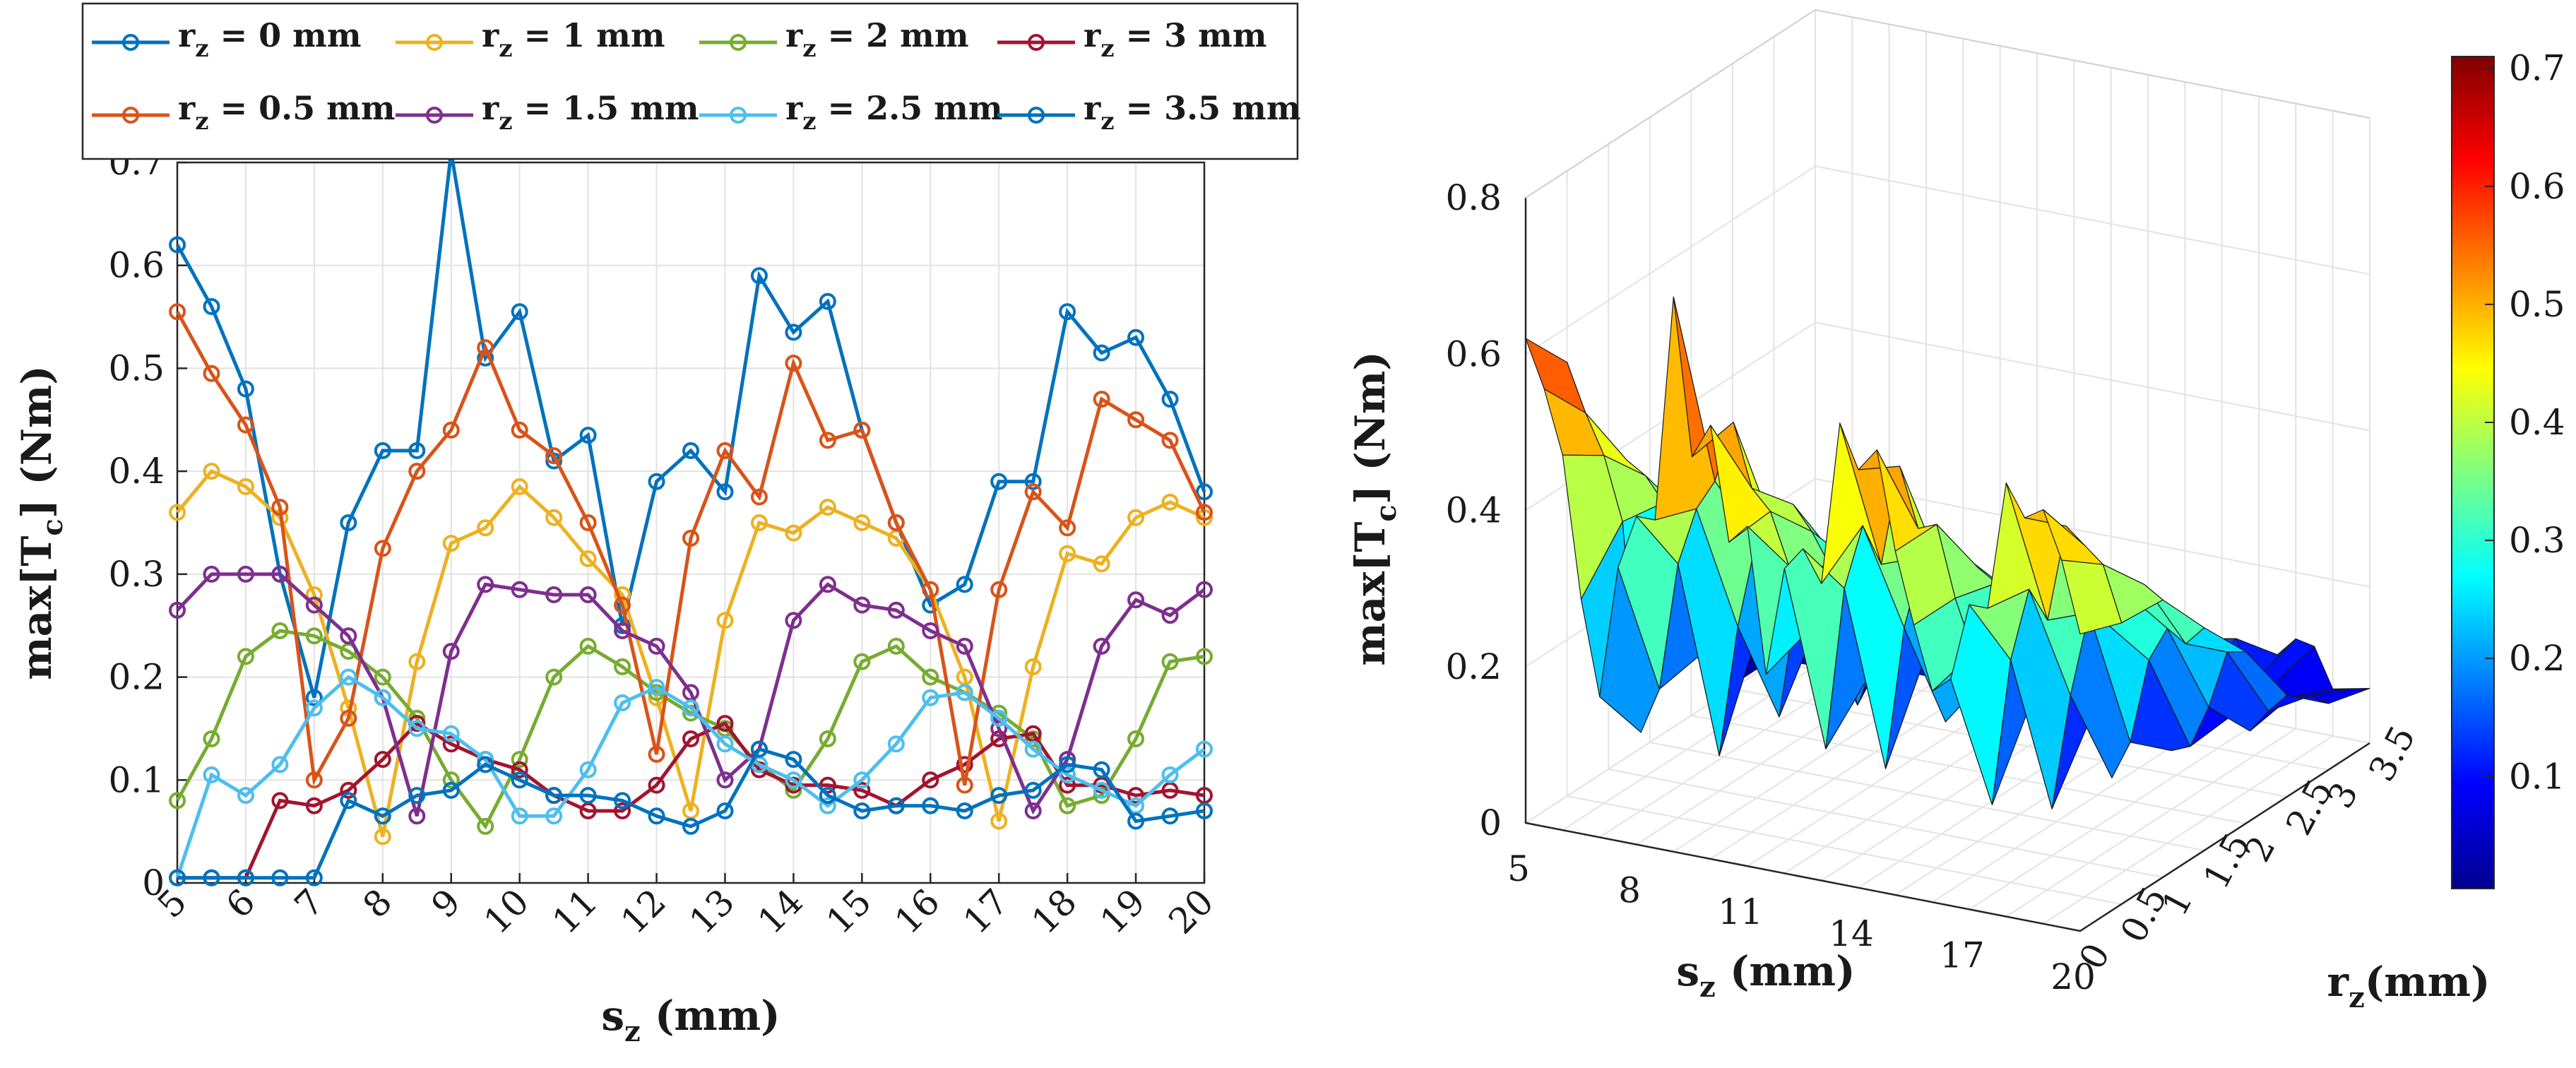 The width and height of the screenshot is (2576, 1068). Describe the element at coordinates (2537, 658) in the screenshot. I see `colorbar-tick-label: 0.2` at that location.